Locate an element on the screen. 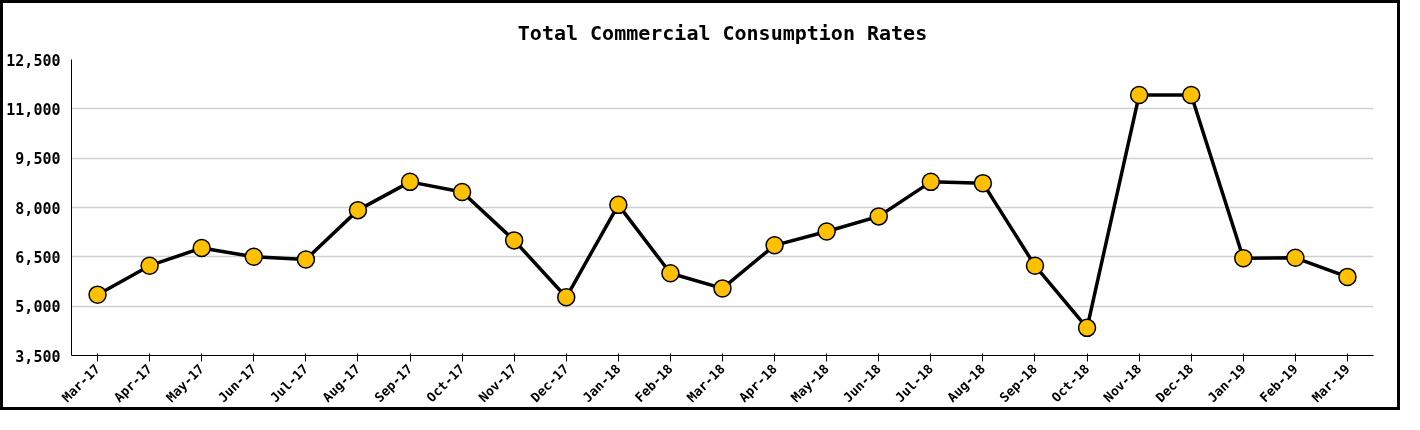  y-tick-label: 5,000 is located at coordinates (38, 307).